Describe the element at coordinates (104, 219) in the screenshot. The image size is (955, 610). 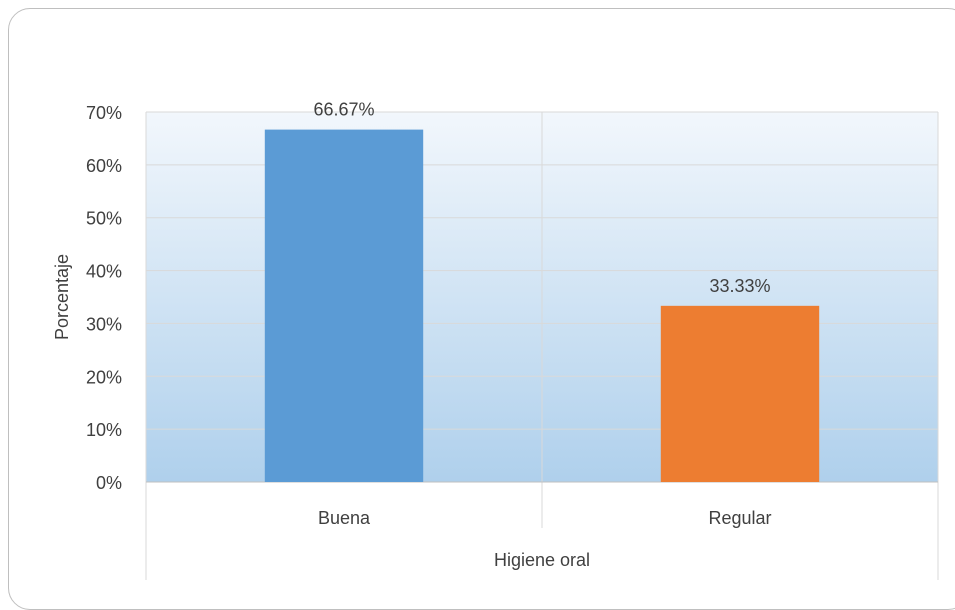
I see `y-tick-label: 50%` at that location.